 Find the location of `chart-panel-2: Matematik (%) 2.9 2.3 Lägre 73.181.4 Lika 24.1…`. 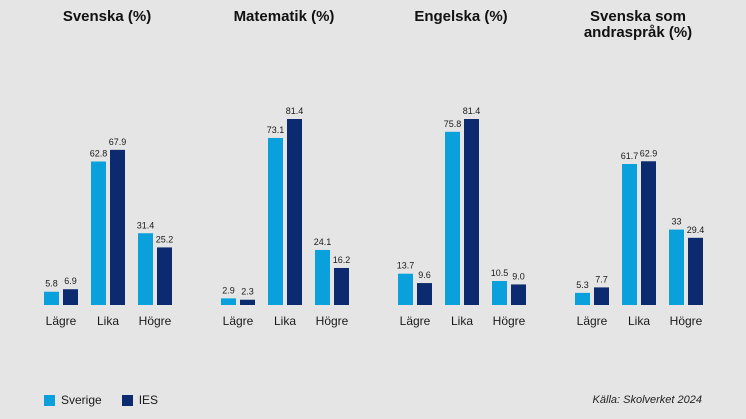

chart-panel-2: Matematik (%) 2.9 2.3 Lägre 73.181.4 Lika 24.1… is located at coordinates (285, 168).